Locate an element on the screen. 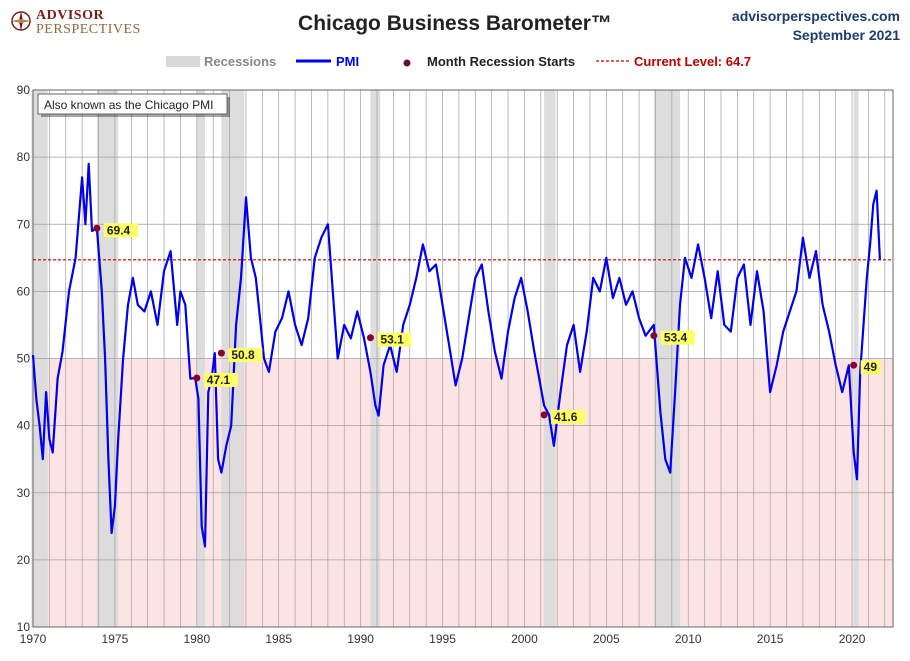  y-tick-label: 90 is located at coordinates (24, 90).